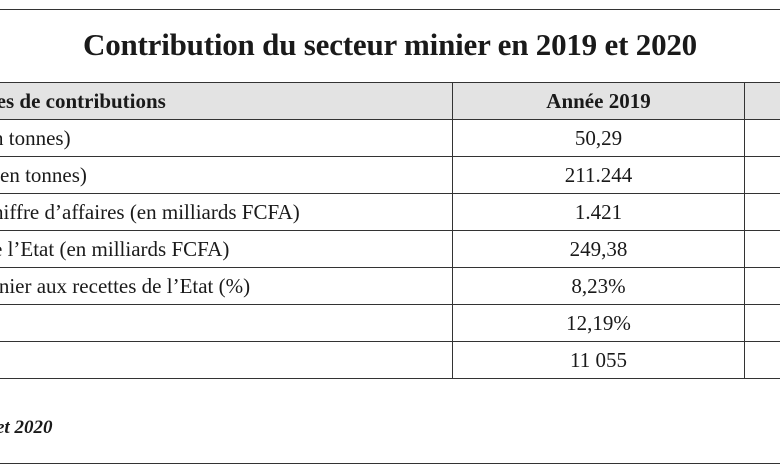  What do you see at coordinates (598, 286) in the screenshot?
I see `value-2019: 8,23%` at bounding box center [598, 286].